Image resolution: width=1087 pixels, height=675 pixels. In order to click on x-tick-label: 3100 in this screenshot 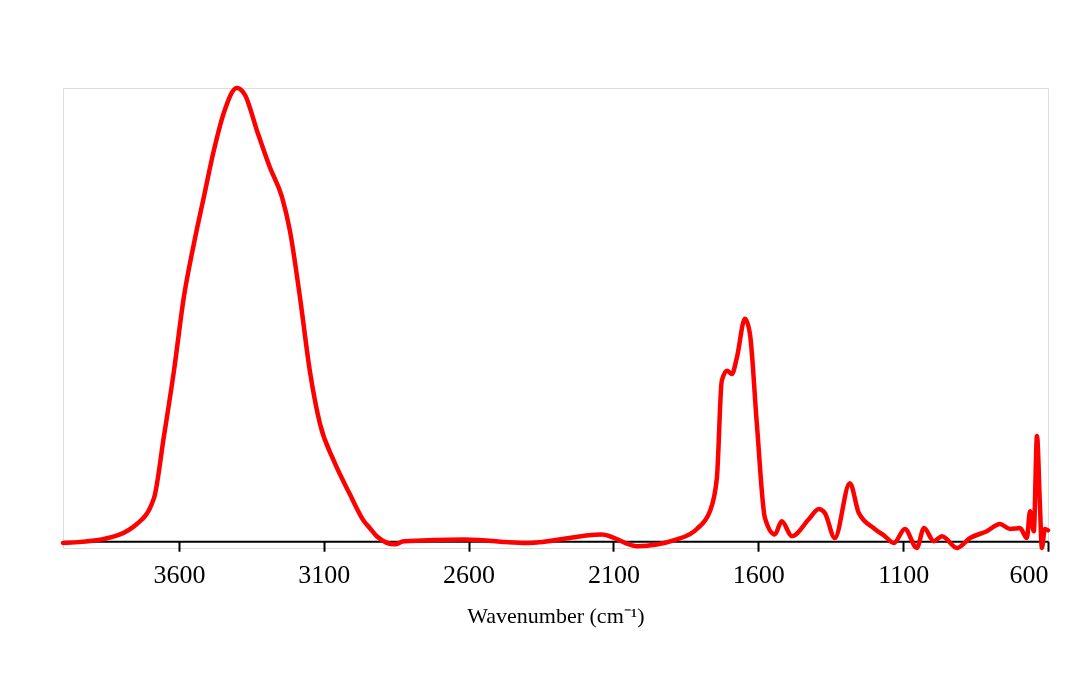, I will do `click(324, 574)`.